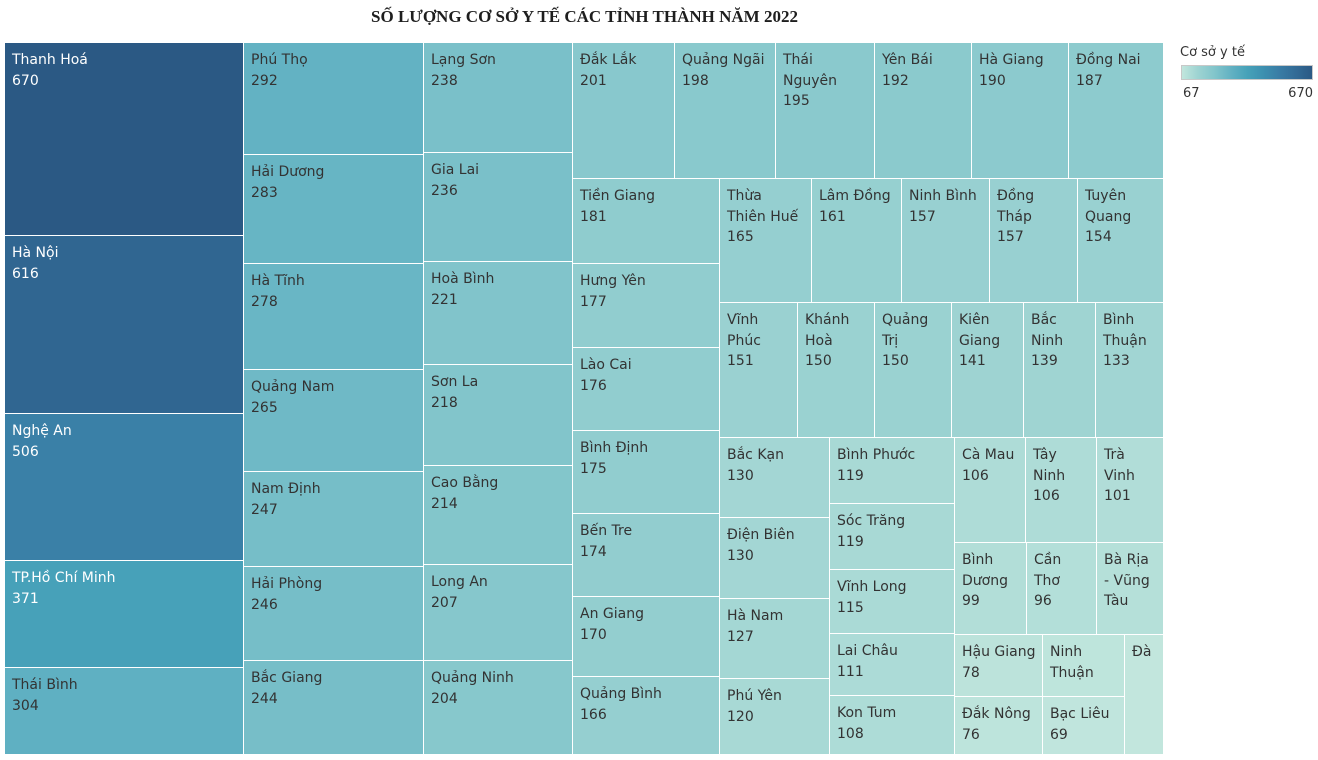 The height and width of the screenshot is (760, 1318). I want to click on treemap-cell-binh-thuan: Bình Thuận 133, so click(1129, 370).